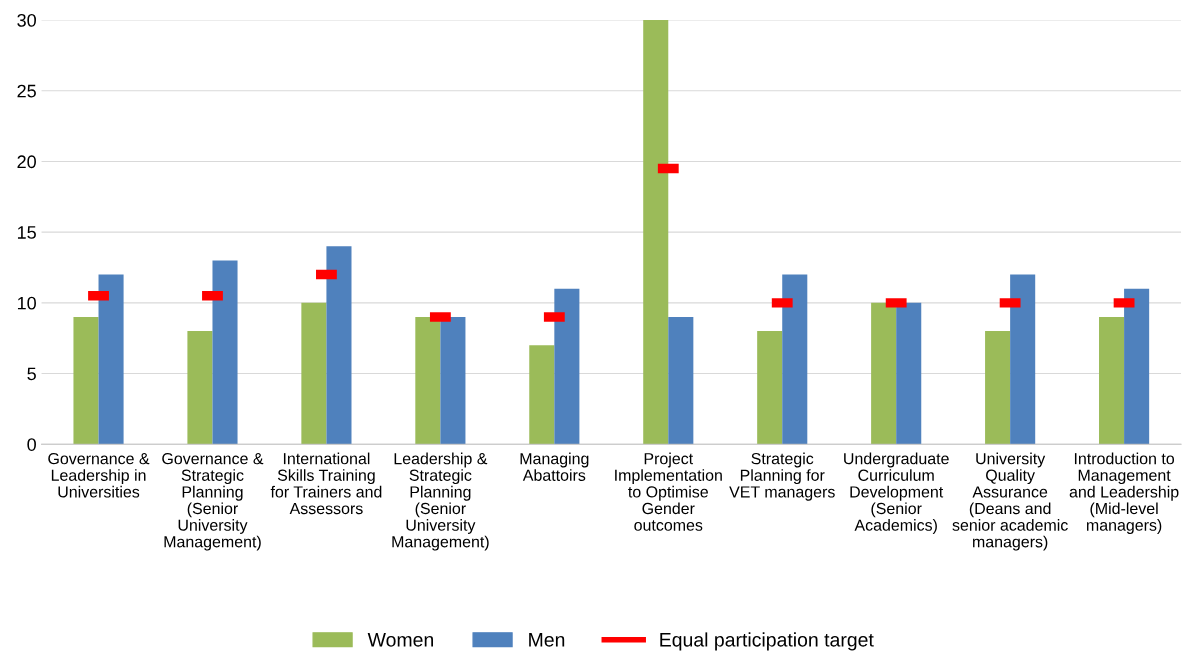 The height and width of the screenshot is (668, 1187). I want to click on legend-label: Men, so click(547, 640).